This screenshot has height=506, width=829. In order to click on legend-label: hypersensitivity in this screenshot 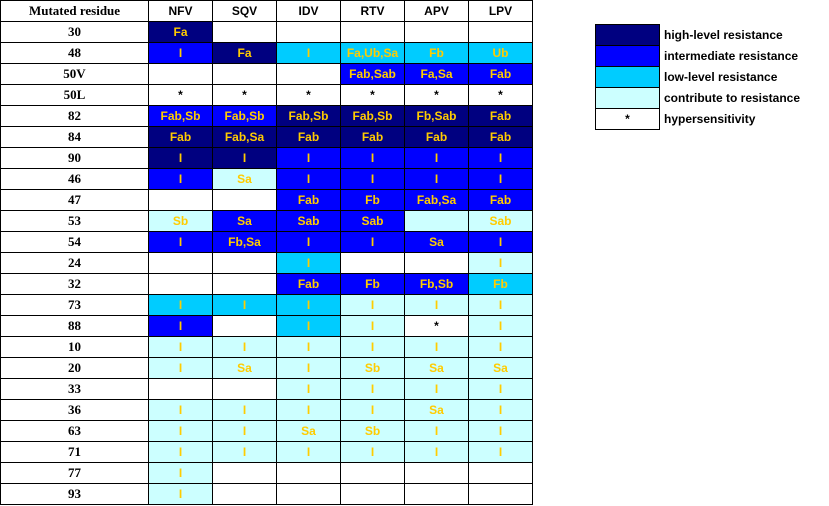, I will do `click(710, 119)`.